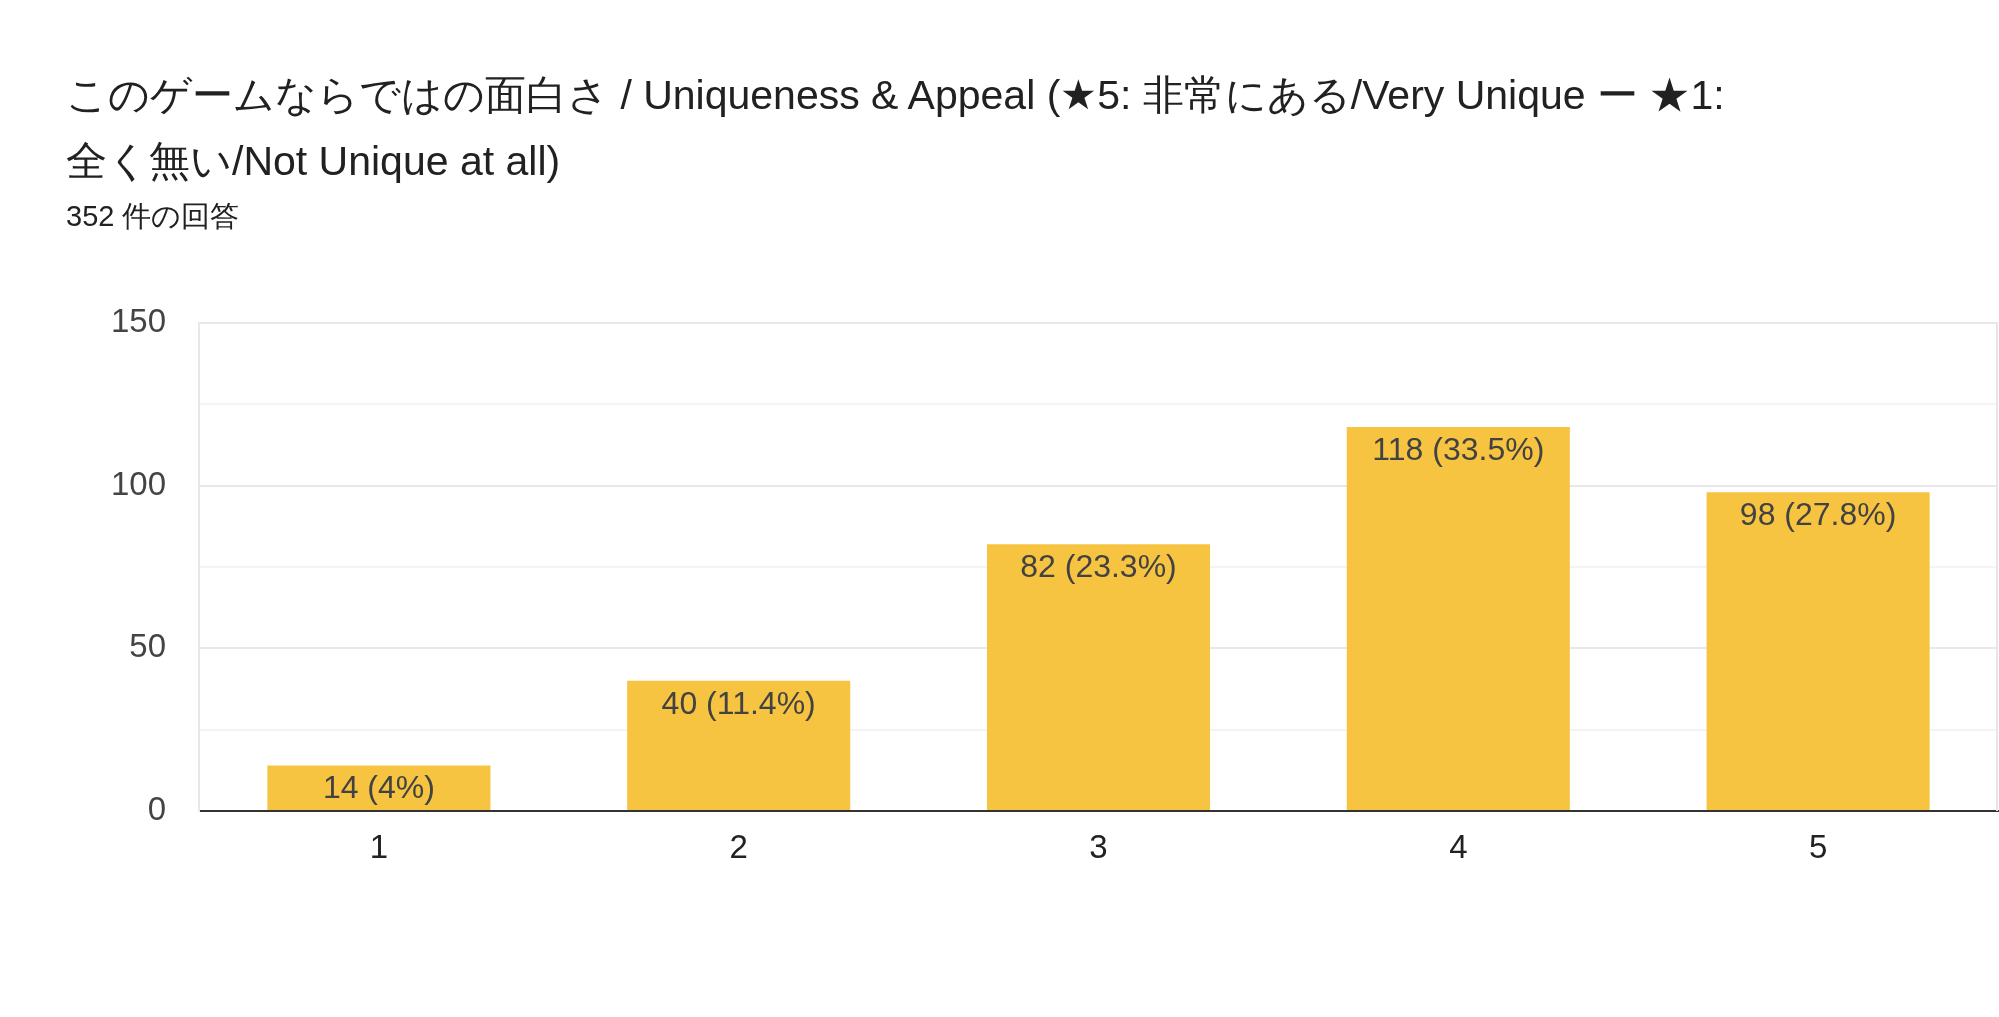 This screenshot has width=1999, height=1017. What do you see at coordinates (1818, 846) in the screenshot?
I see `x-tick-label: 5` at bounding box center [1818, 846].